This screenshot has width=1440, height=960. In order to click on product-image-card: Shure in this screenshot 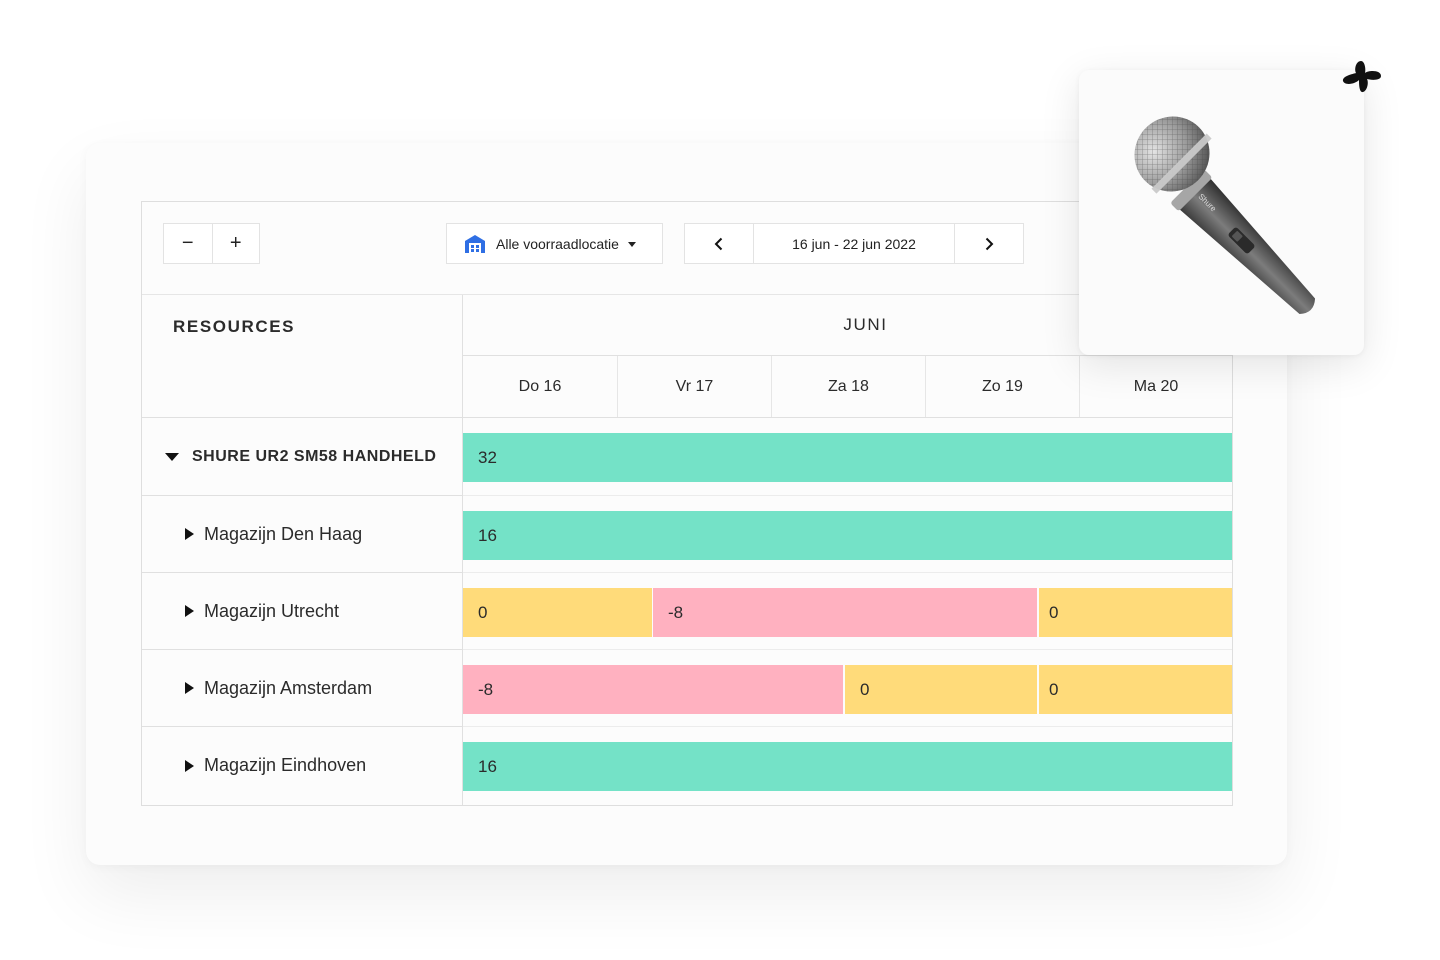, I will do `click(1221, 212)`.